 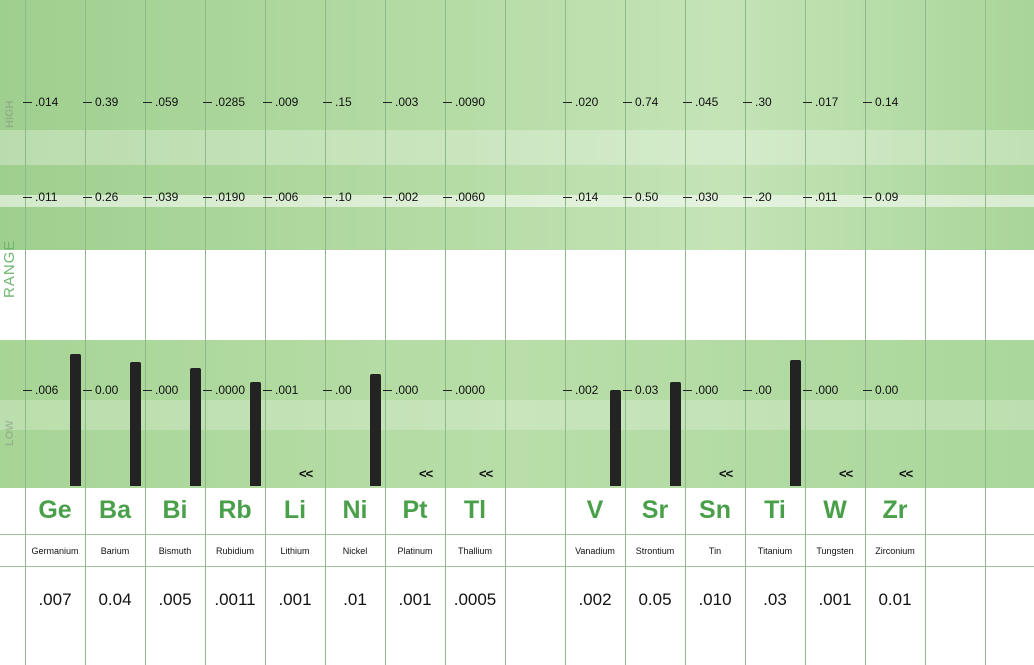 I want to click on range-value: 0.50, so click(x=647, y=197).